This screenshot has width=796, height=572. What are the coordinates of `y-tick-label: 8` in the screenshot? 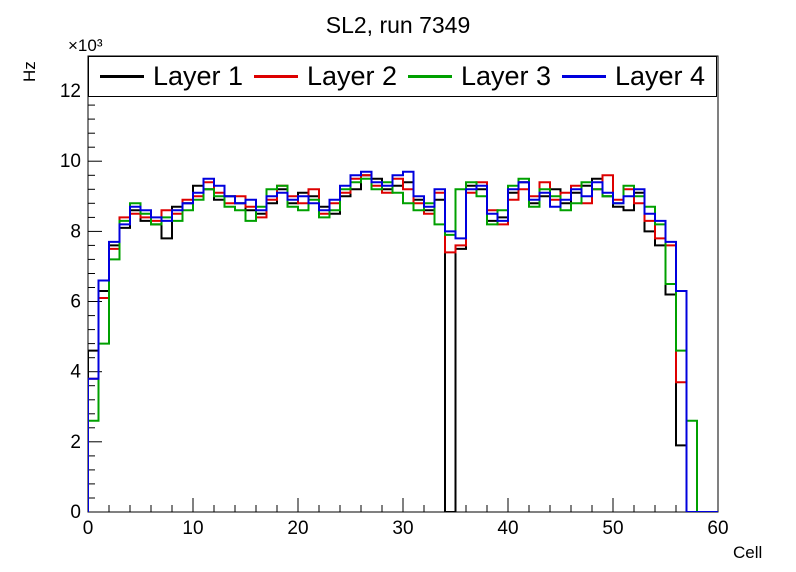 It's located at (75, 231).